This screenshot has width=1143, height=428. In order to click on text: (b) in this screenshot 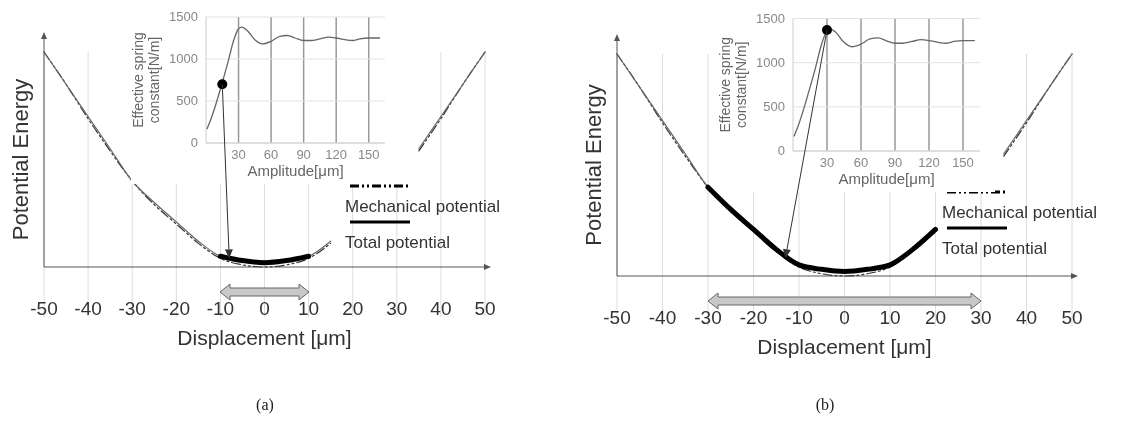, I will do `click(825, 405)`.